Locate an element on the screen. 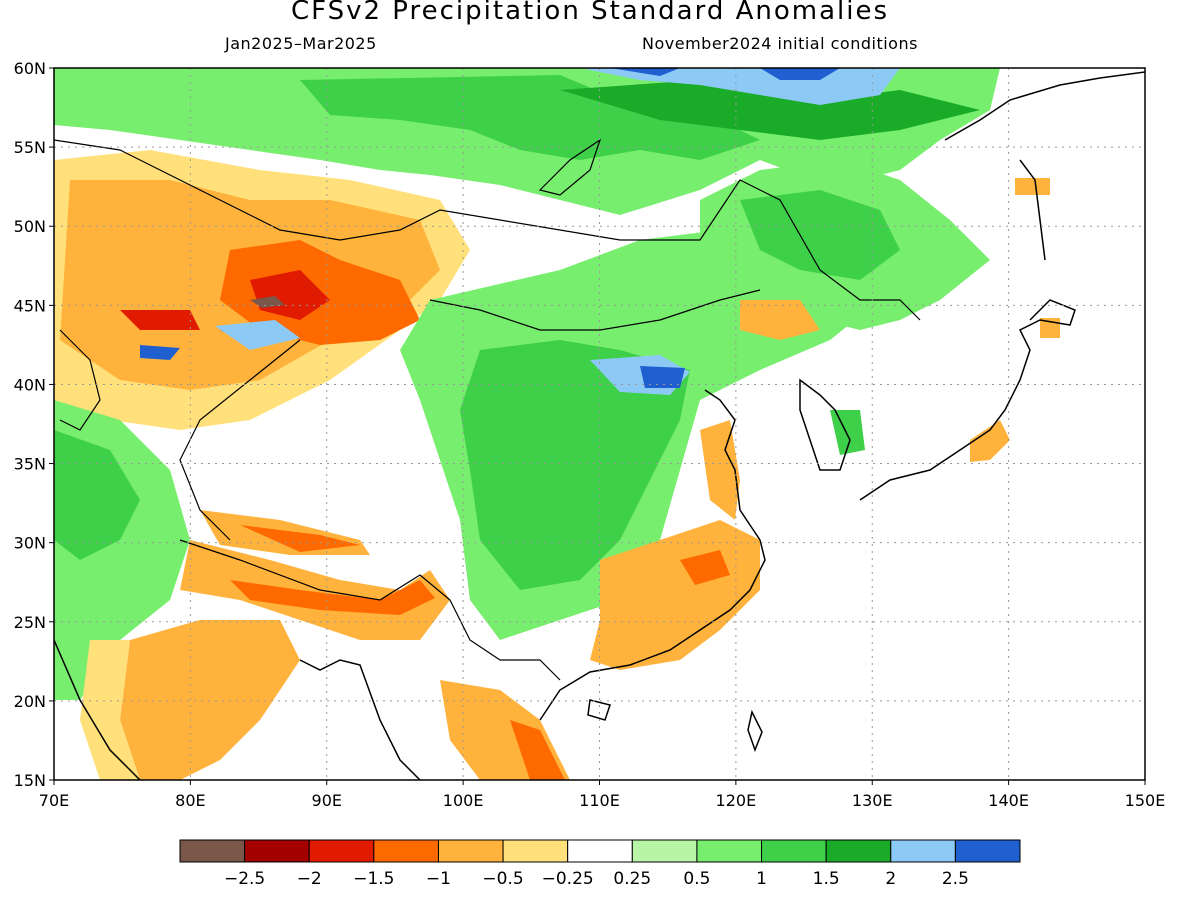 The image size is (1200, 900). colorbar-label: 1.5 is located at coordinates (826, 879).